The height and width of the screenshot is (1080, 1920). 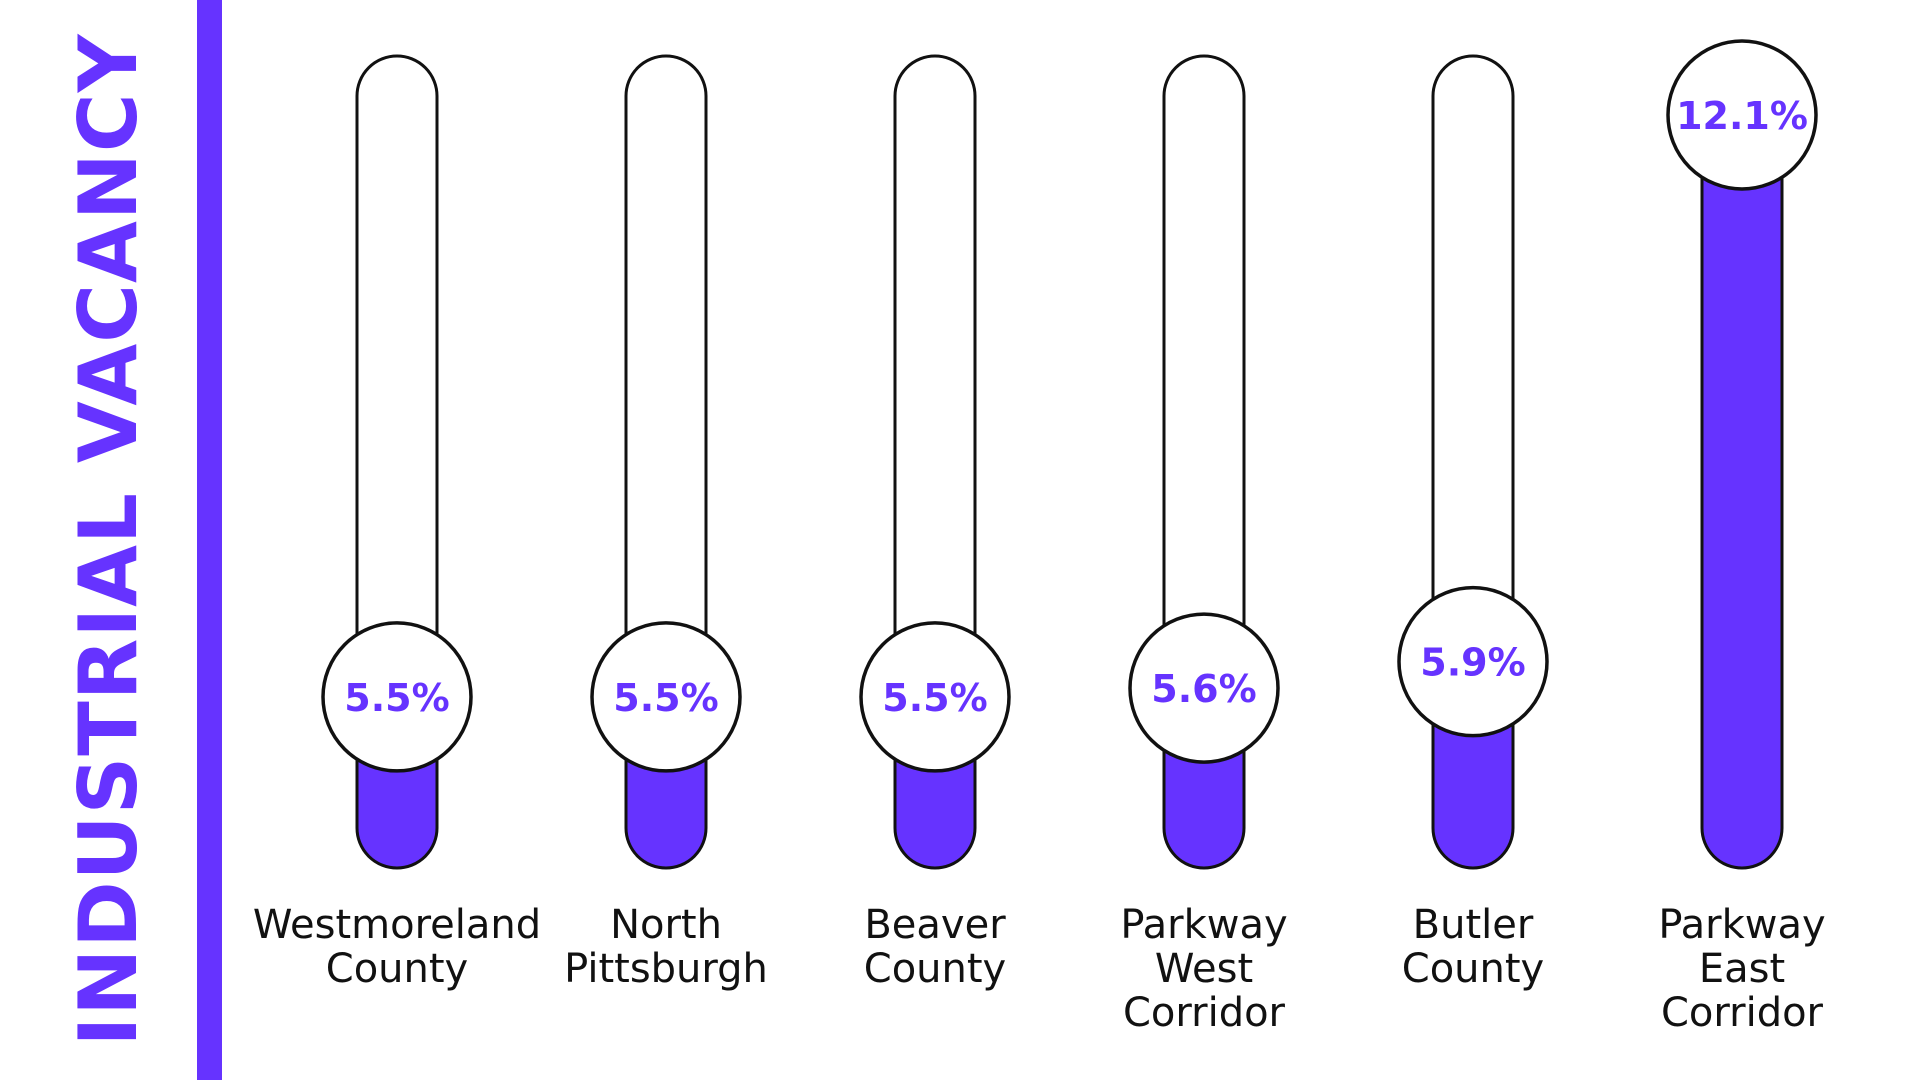 What do you see at coordinates (935, 947) in the screenshot?
I see `category-label: Beaver County` at bounding box center [935, 947].